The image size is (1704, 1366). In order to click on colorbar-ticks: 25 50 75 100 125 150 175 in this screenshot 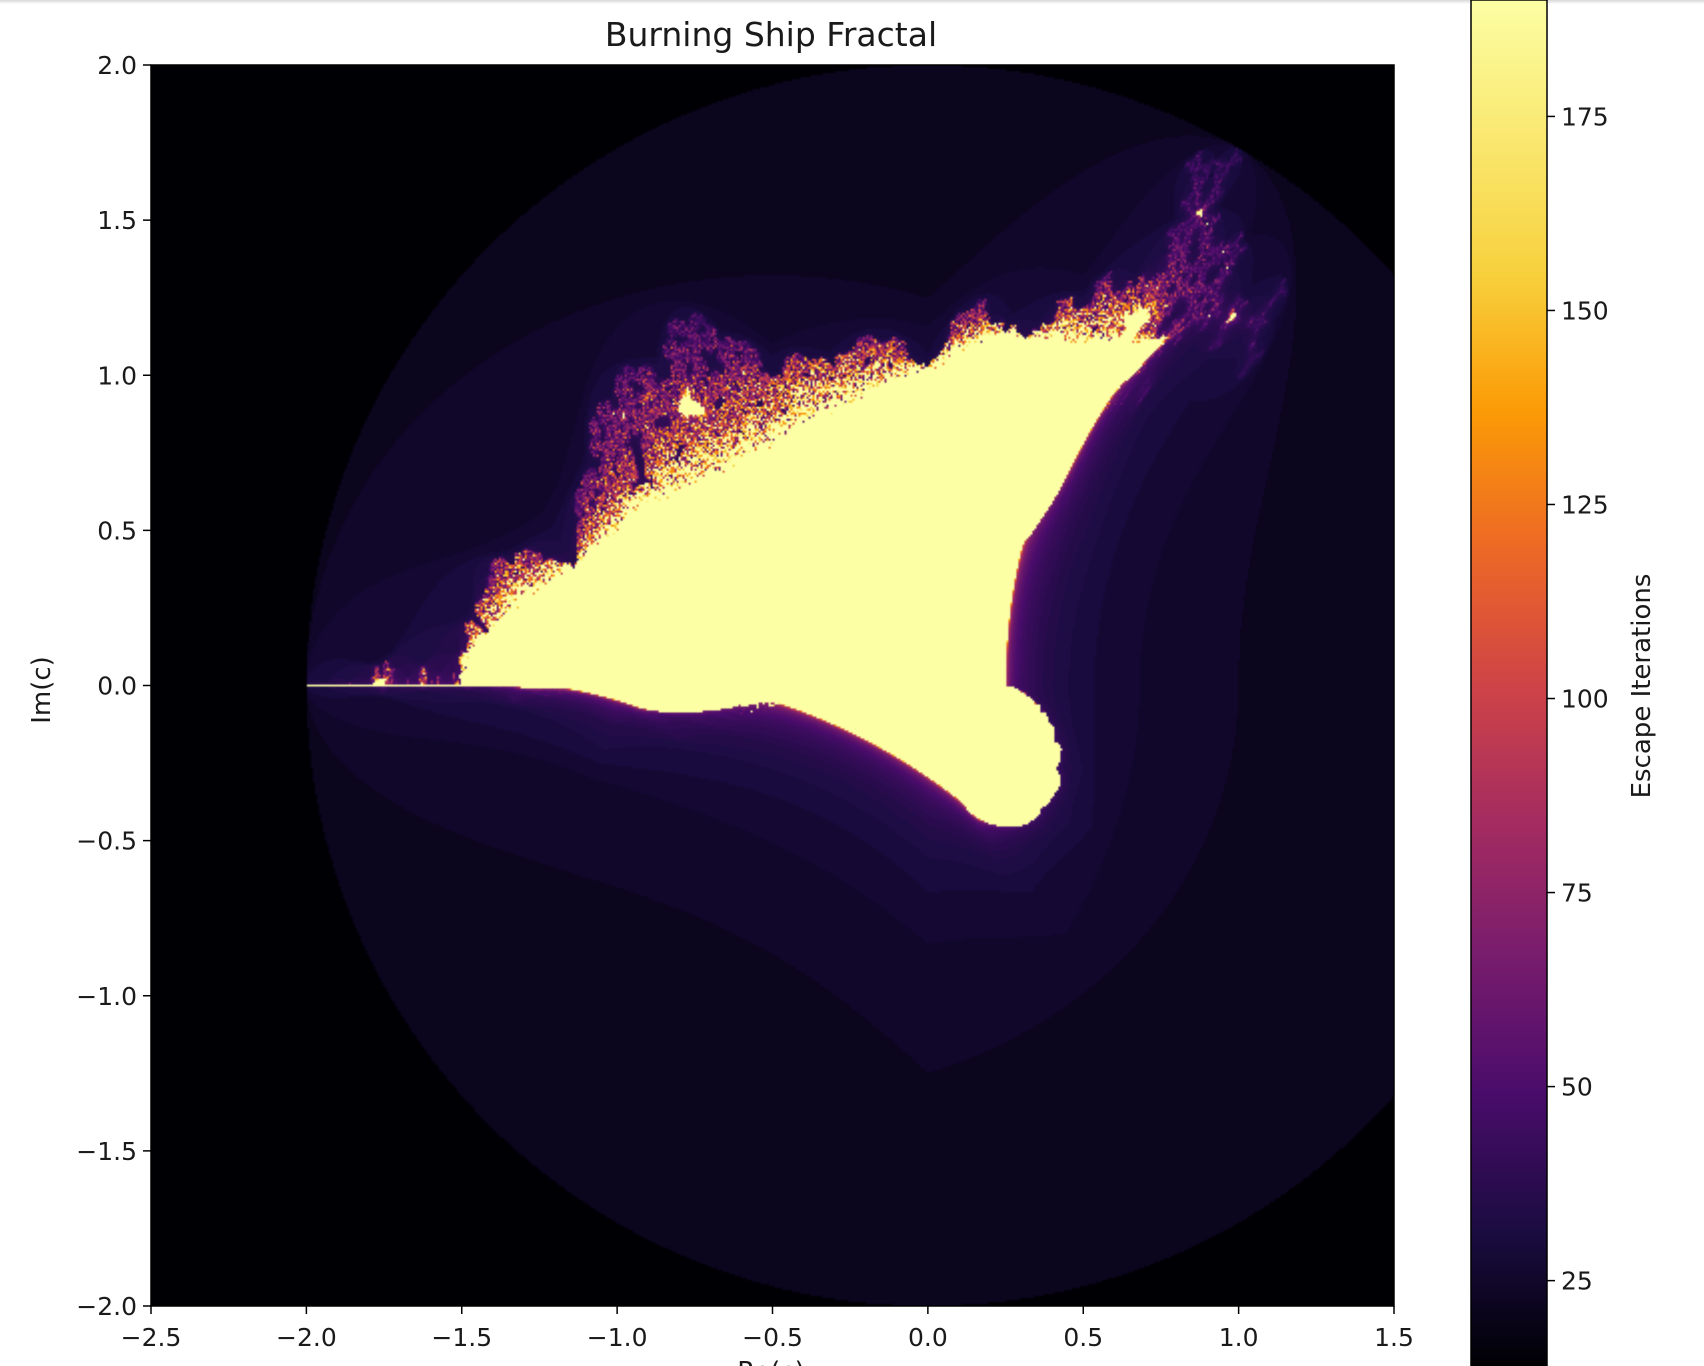, I will do `click(1578, 699)`.